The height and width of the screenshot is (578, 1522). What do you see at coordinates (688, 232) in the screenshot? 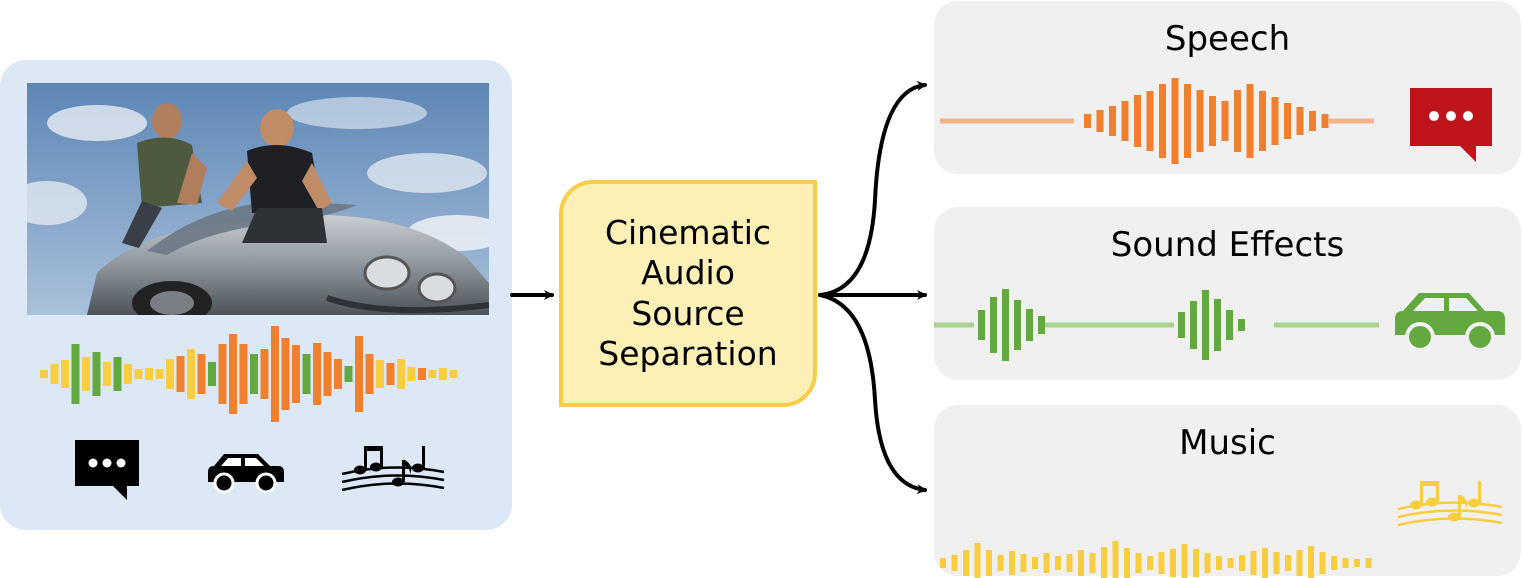
I see `label-line-1: Cinematic` at bounding box center [688, 232].